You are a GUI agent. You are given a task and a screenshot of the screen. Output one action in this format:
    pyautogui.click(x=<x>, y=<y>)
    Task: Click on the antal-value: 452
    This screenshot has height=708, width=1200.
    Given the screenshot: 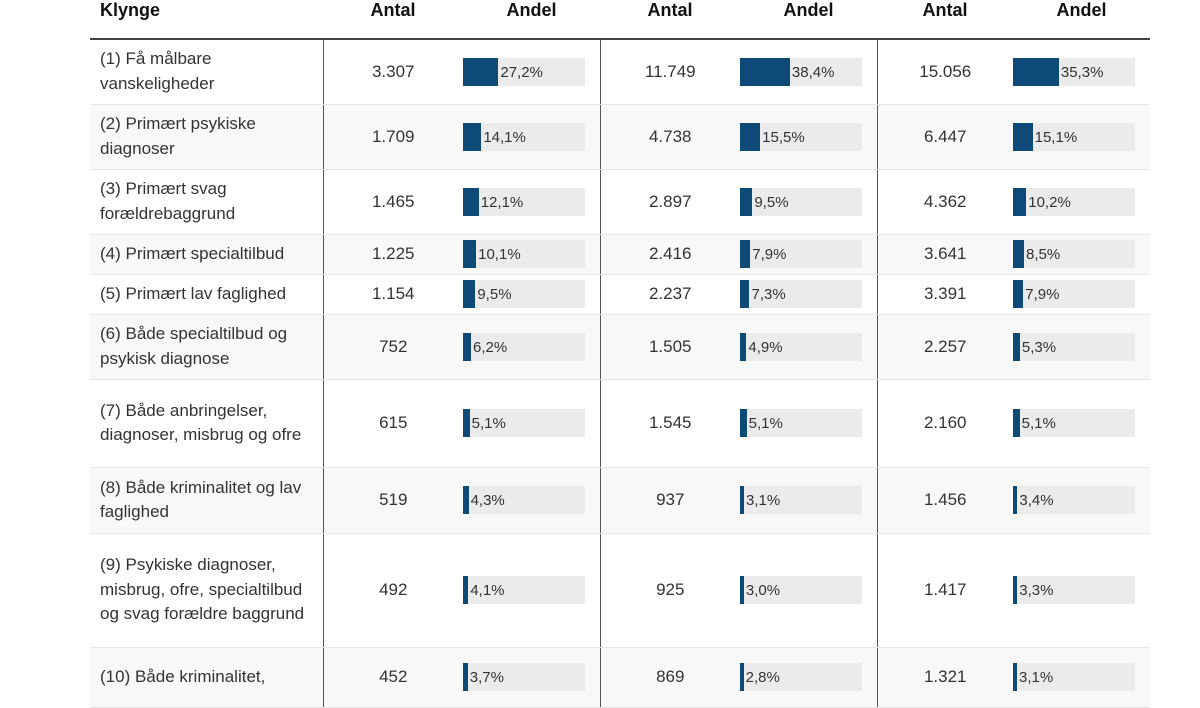 What is the action you would take?
    pyautogui.click(x=392, y=677)
    